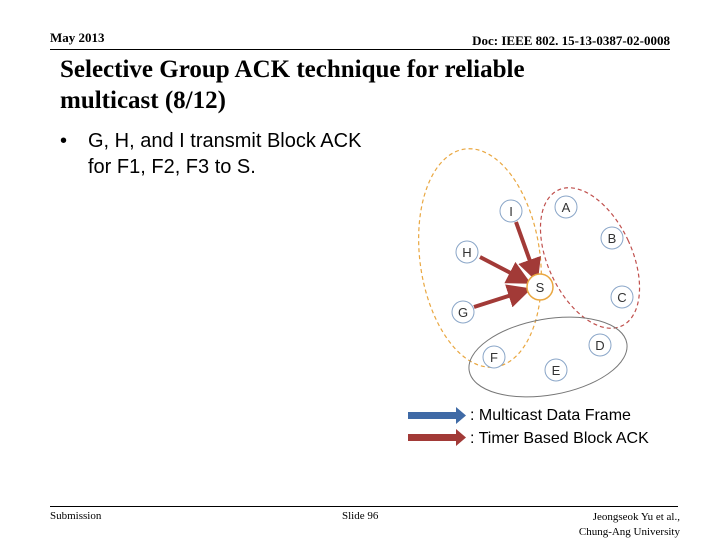  What do you see at coordinates (559, 438) in the screenshot?
I see `legend-ack-label: : Timer Based Block ACK` at bounding box center [559, 438].